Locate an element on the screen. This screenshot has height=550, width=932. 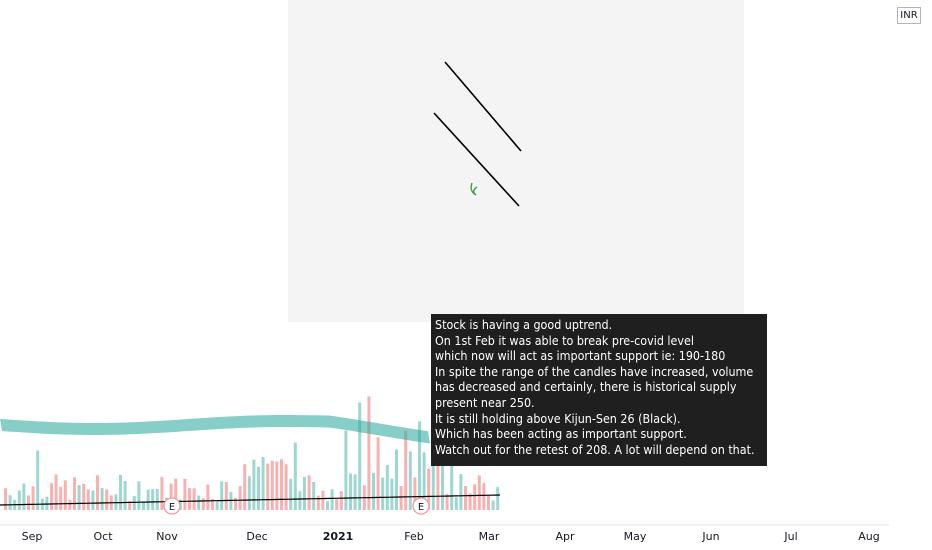
time-tick-label: Mar is located at coordinates (489, 536).